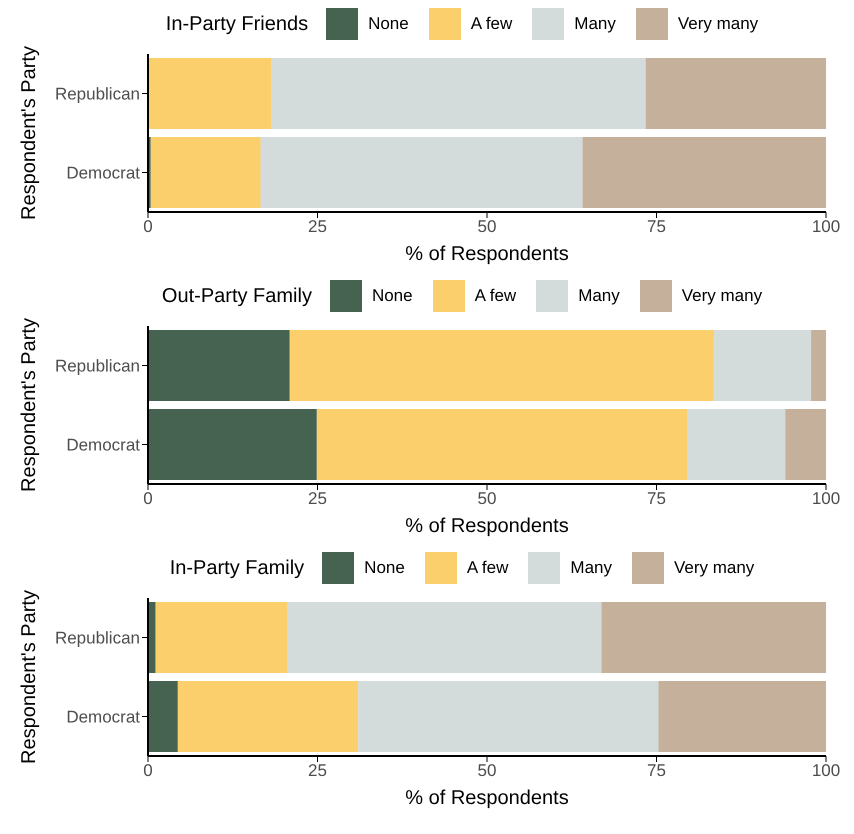 The width and height of the screenshot is (854, 834). I want to click on legend-title: Out-Party Family, so click(237, 296).